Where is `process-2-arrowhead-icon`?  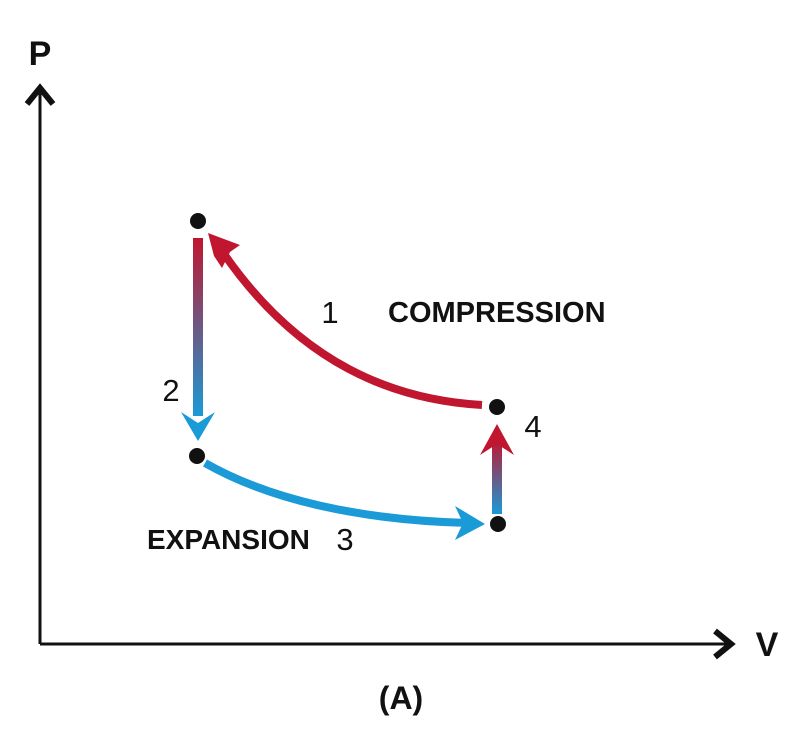 process-2-arrowhead-icon is located at coordinates (198, 426).